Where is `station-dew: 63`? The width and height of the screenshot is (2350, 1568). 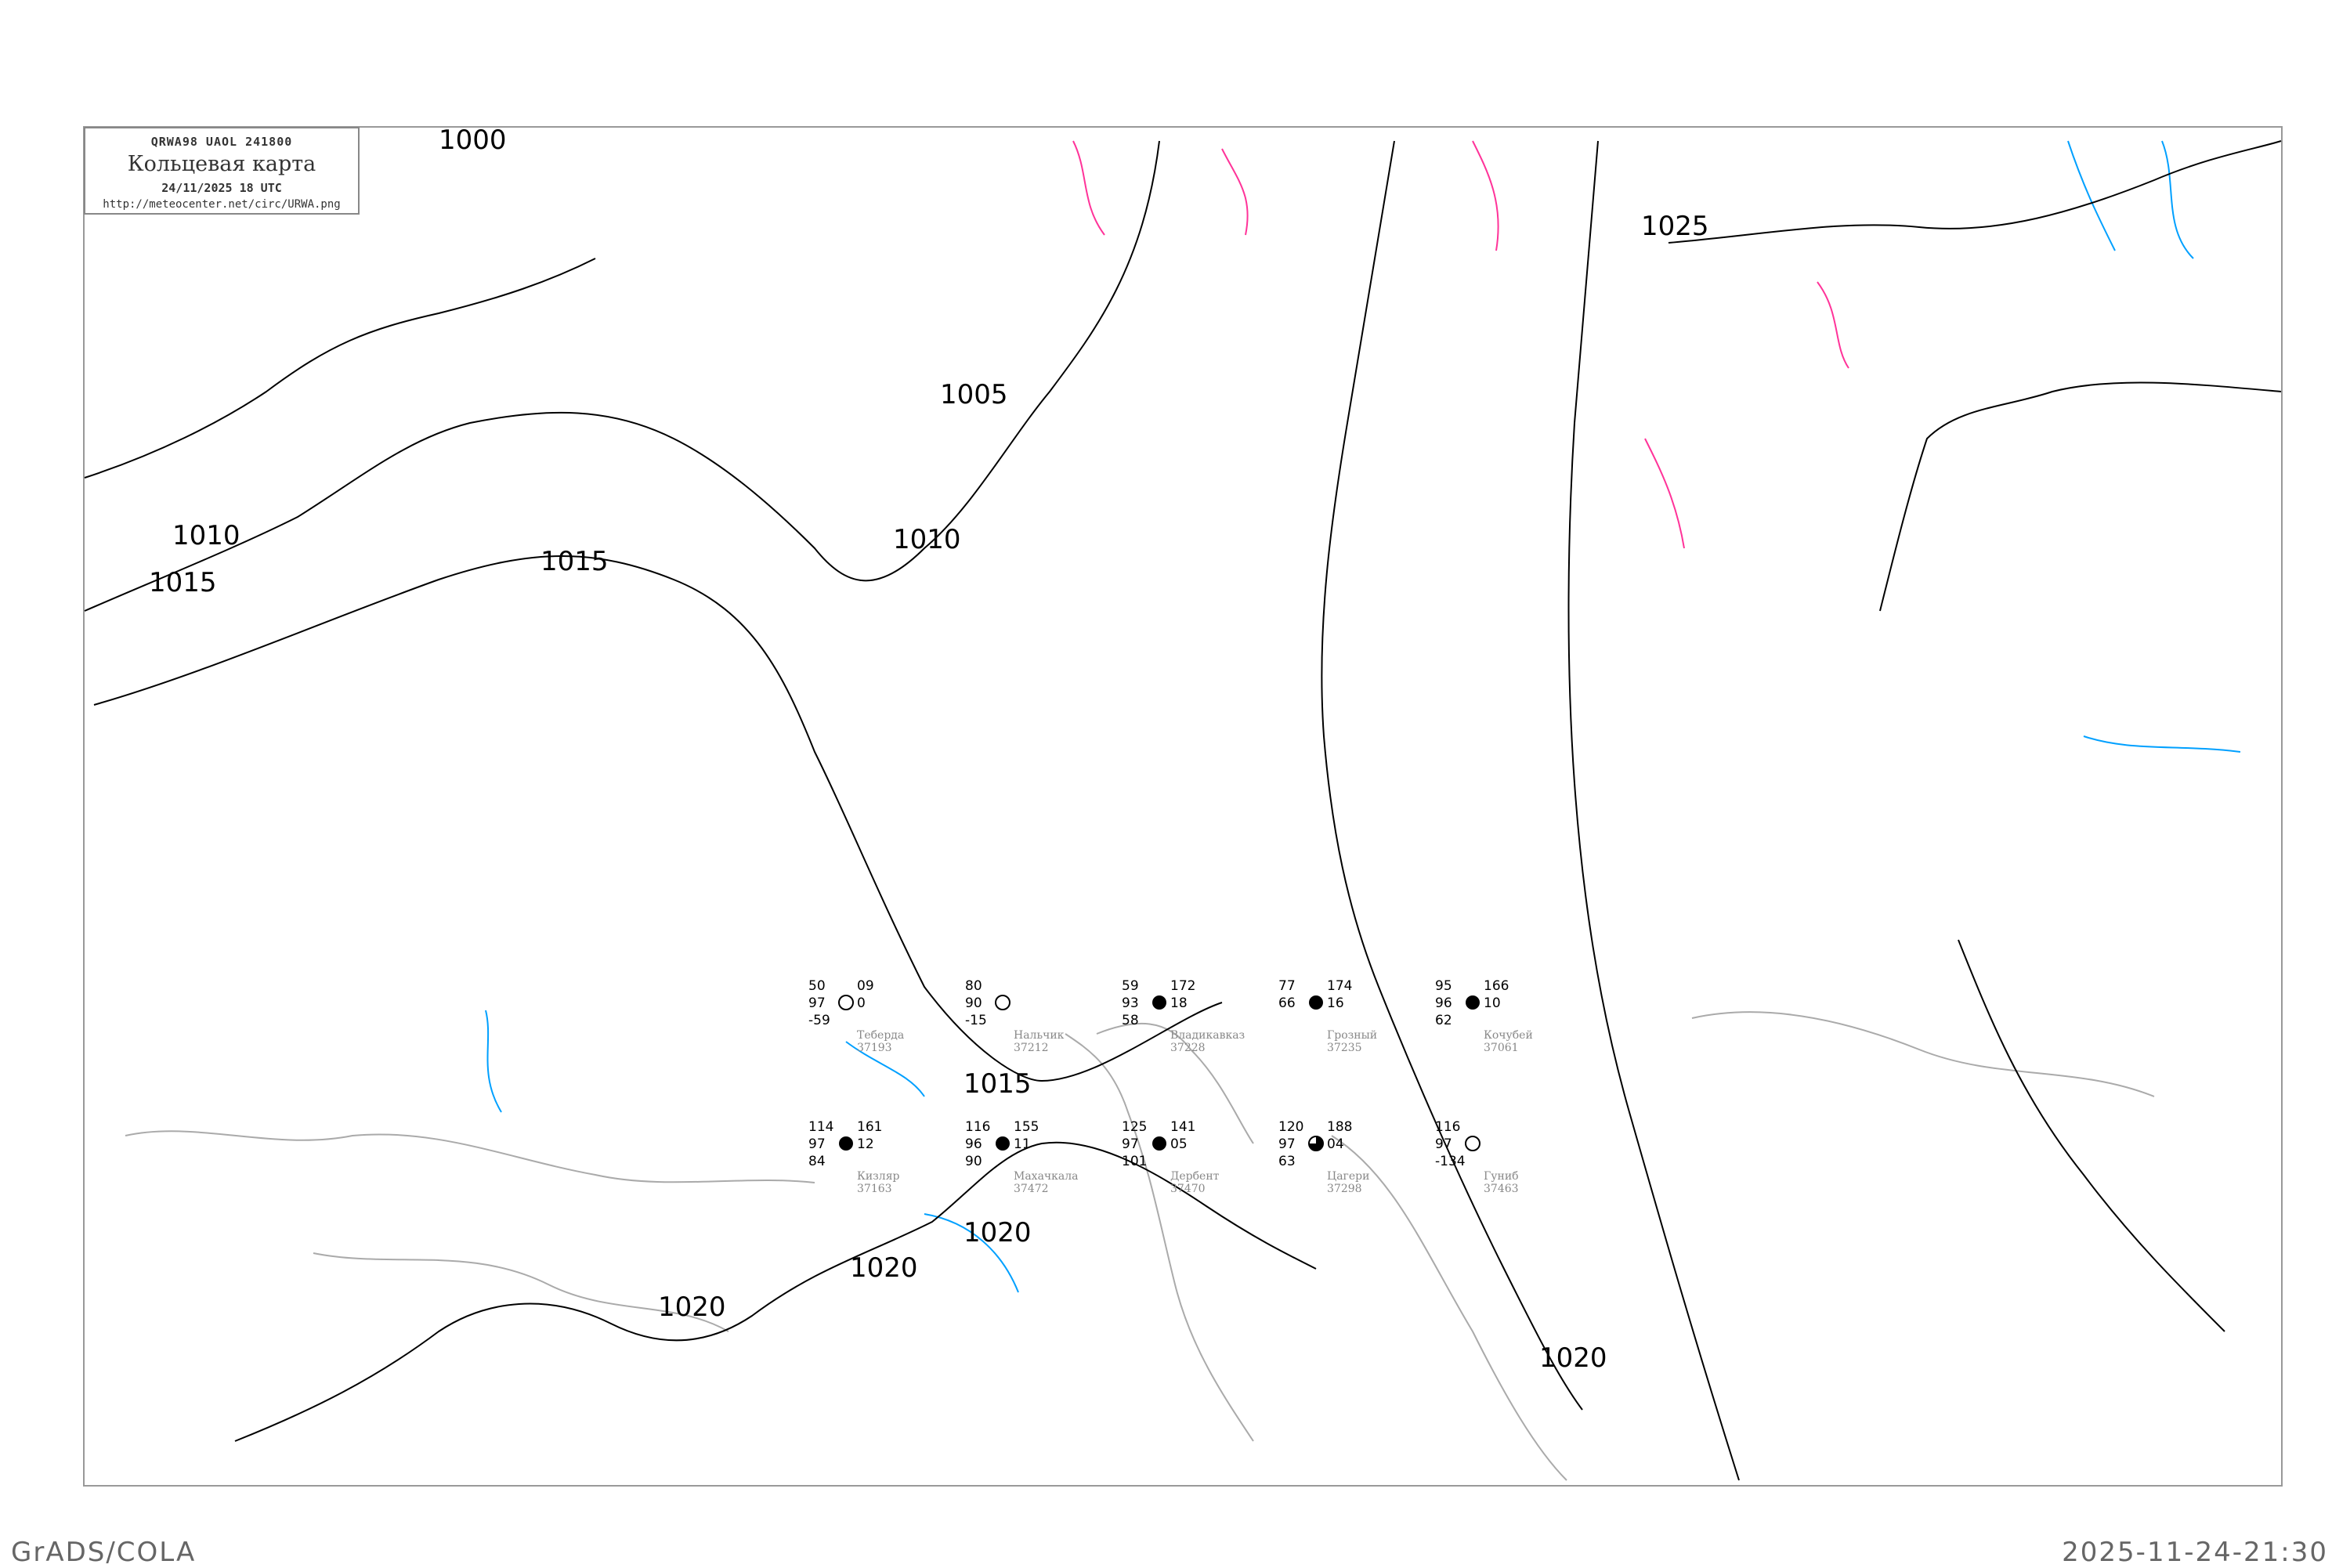 station-dew: 63 is located at coordinates (1287, 1161).